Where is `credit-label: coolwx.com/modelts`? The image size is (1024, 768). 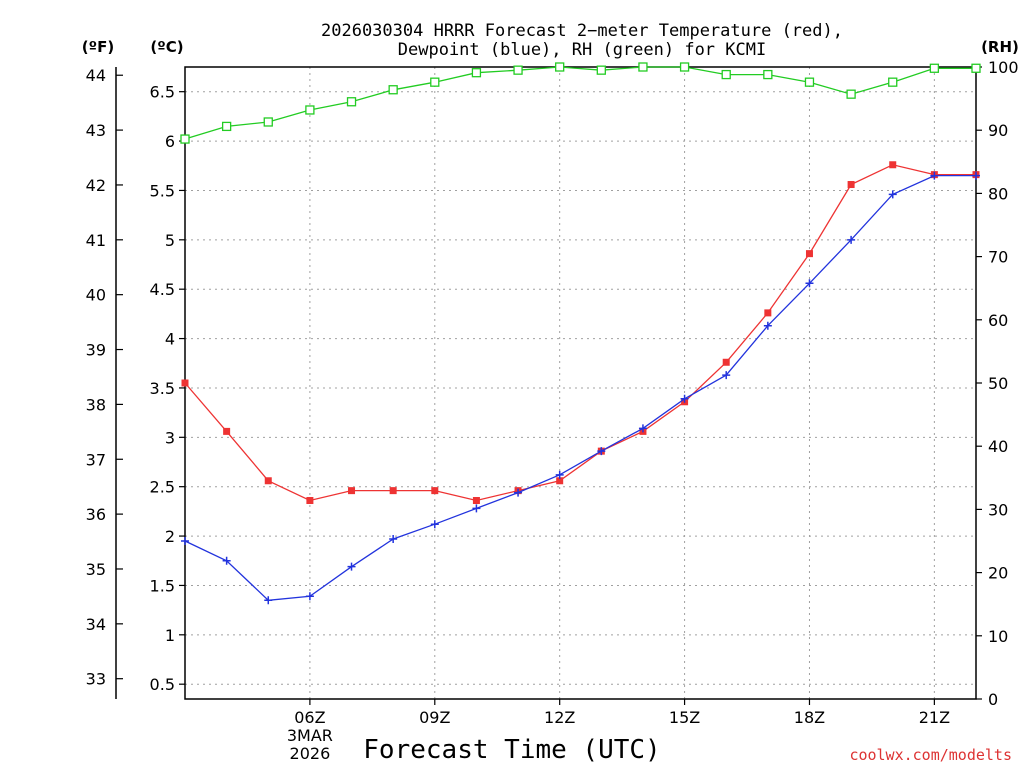
credit-label: coolwx.com/modelts is located at coordinates (930, 755).